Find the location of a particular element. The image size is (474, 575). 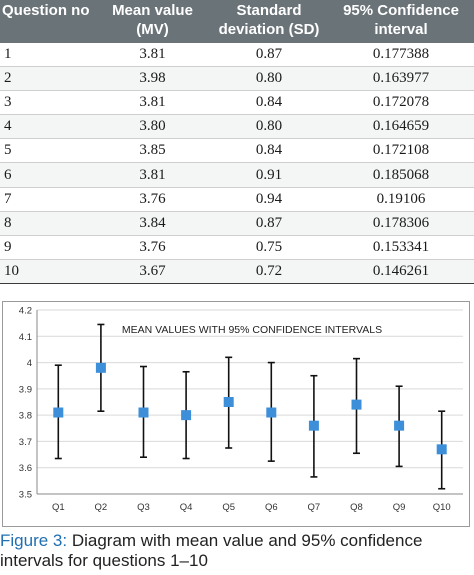

ci-cell: 0.178306 is located at coordinates (401, 222).